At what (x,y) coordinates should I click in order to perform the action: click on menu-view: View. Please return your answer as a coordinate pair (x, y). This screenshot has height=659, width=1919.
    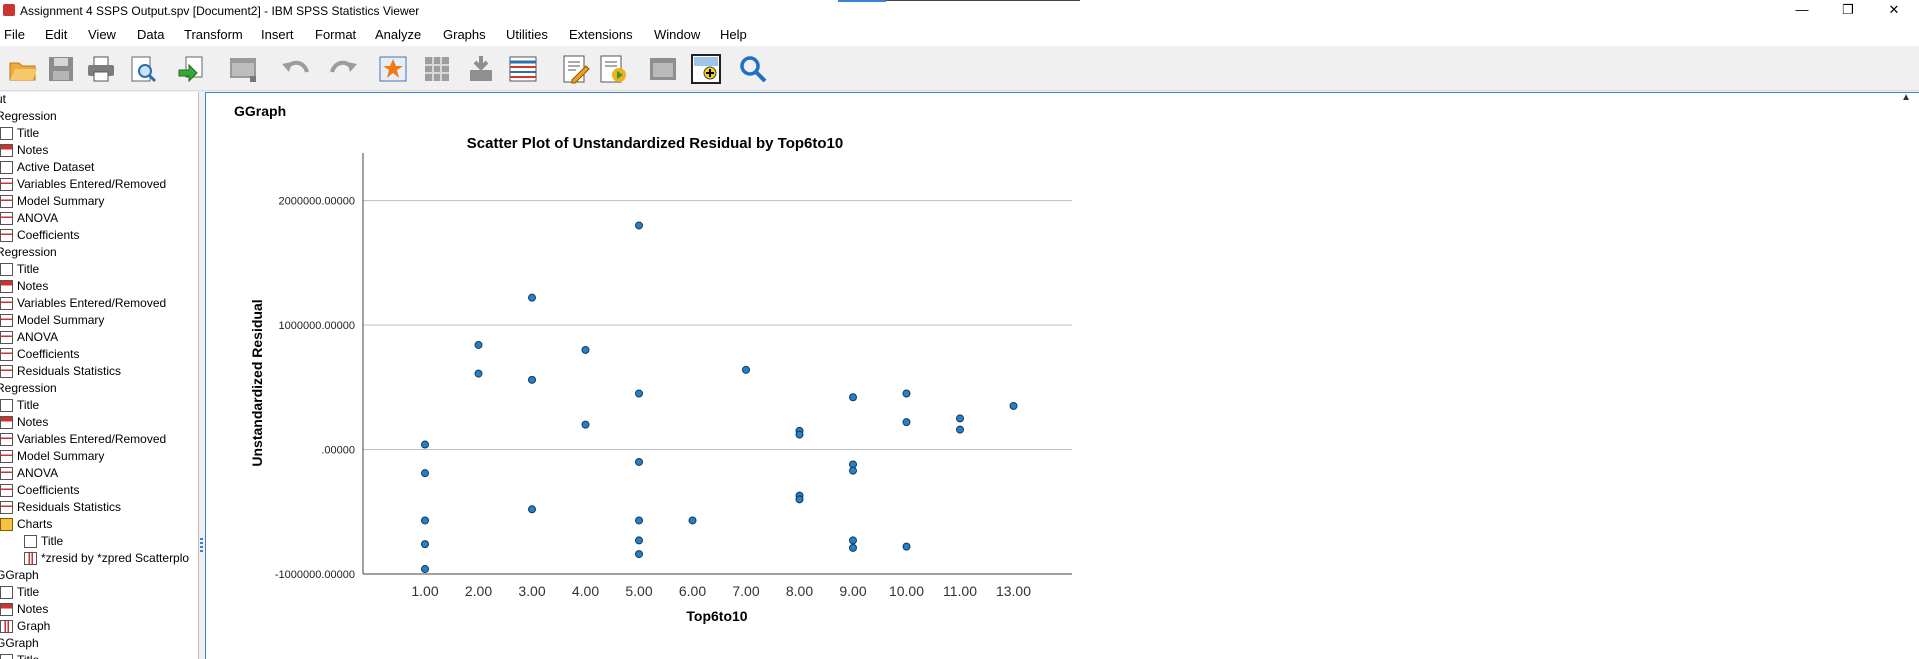
    Looking at the image, I should click on (102, 34).